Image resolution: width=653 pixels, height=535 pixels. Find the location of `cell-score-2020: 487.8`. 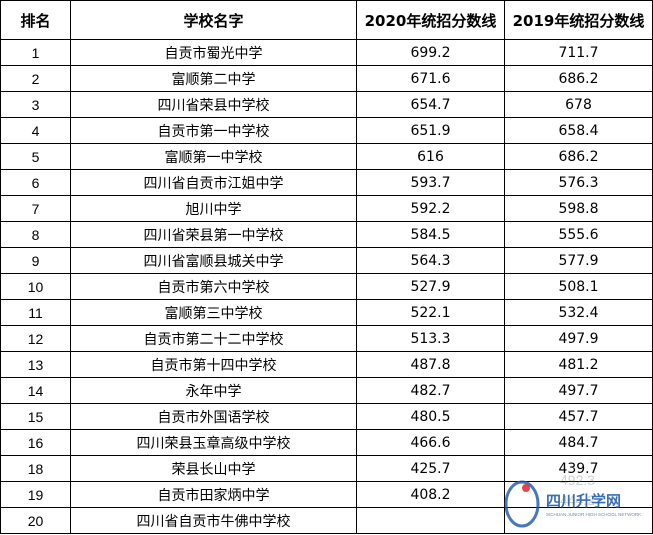

cell-score-2020: 487.8 is located at coordinates (430, 364).